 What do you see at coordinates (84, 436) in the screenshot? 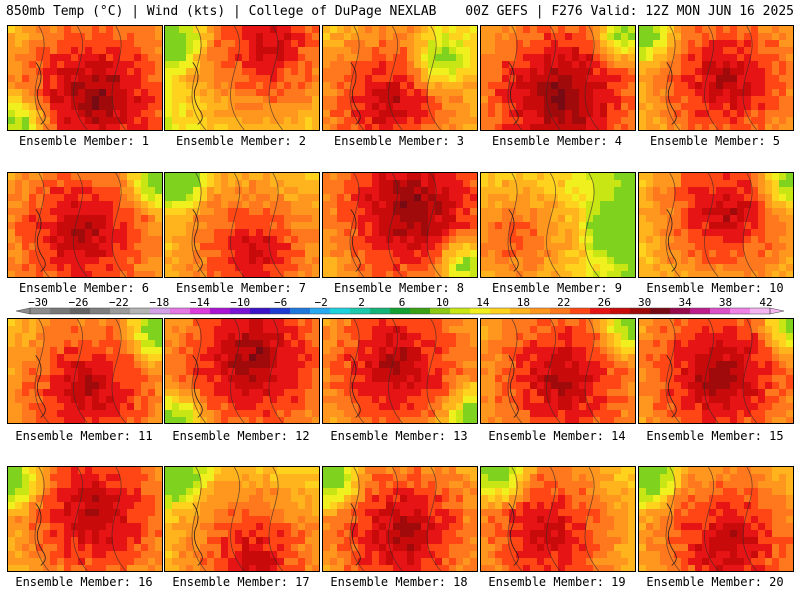
I see `ensemble-member-label: Ensemble Member: 11` at bounding box center [84, 436].